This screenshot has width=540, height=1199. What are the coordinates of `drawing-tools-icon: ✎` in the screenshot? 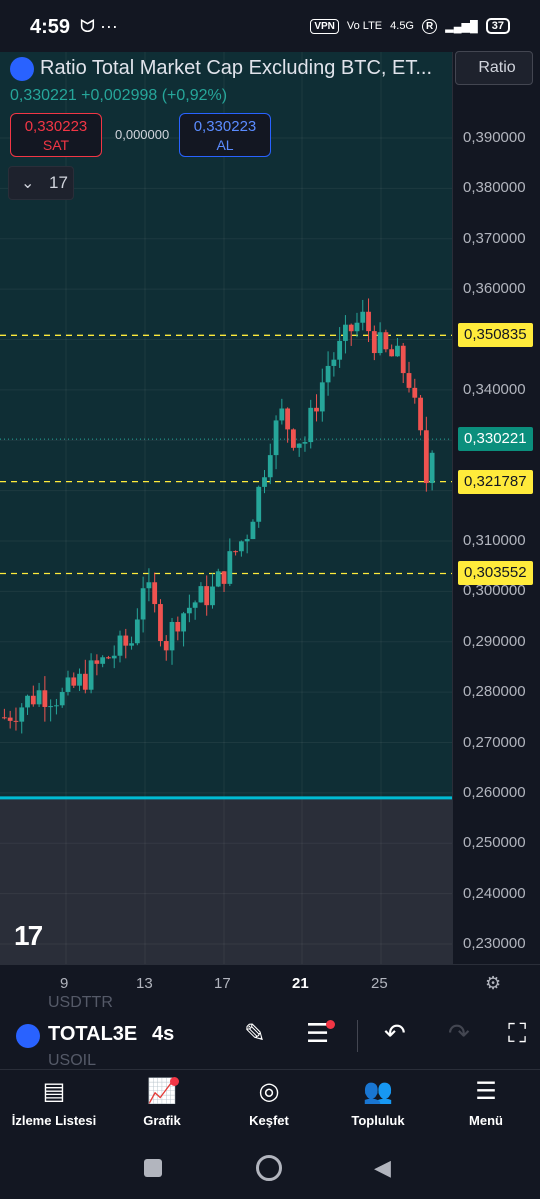 It's located at (255, 1033).